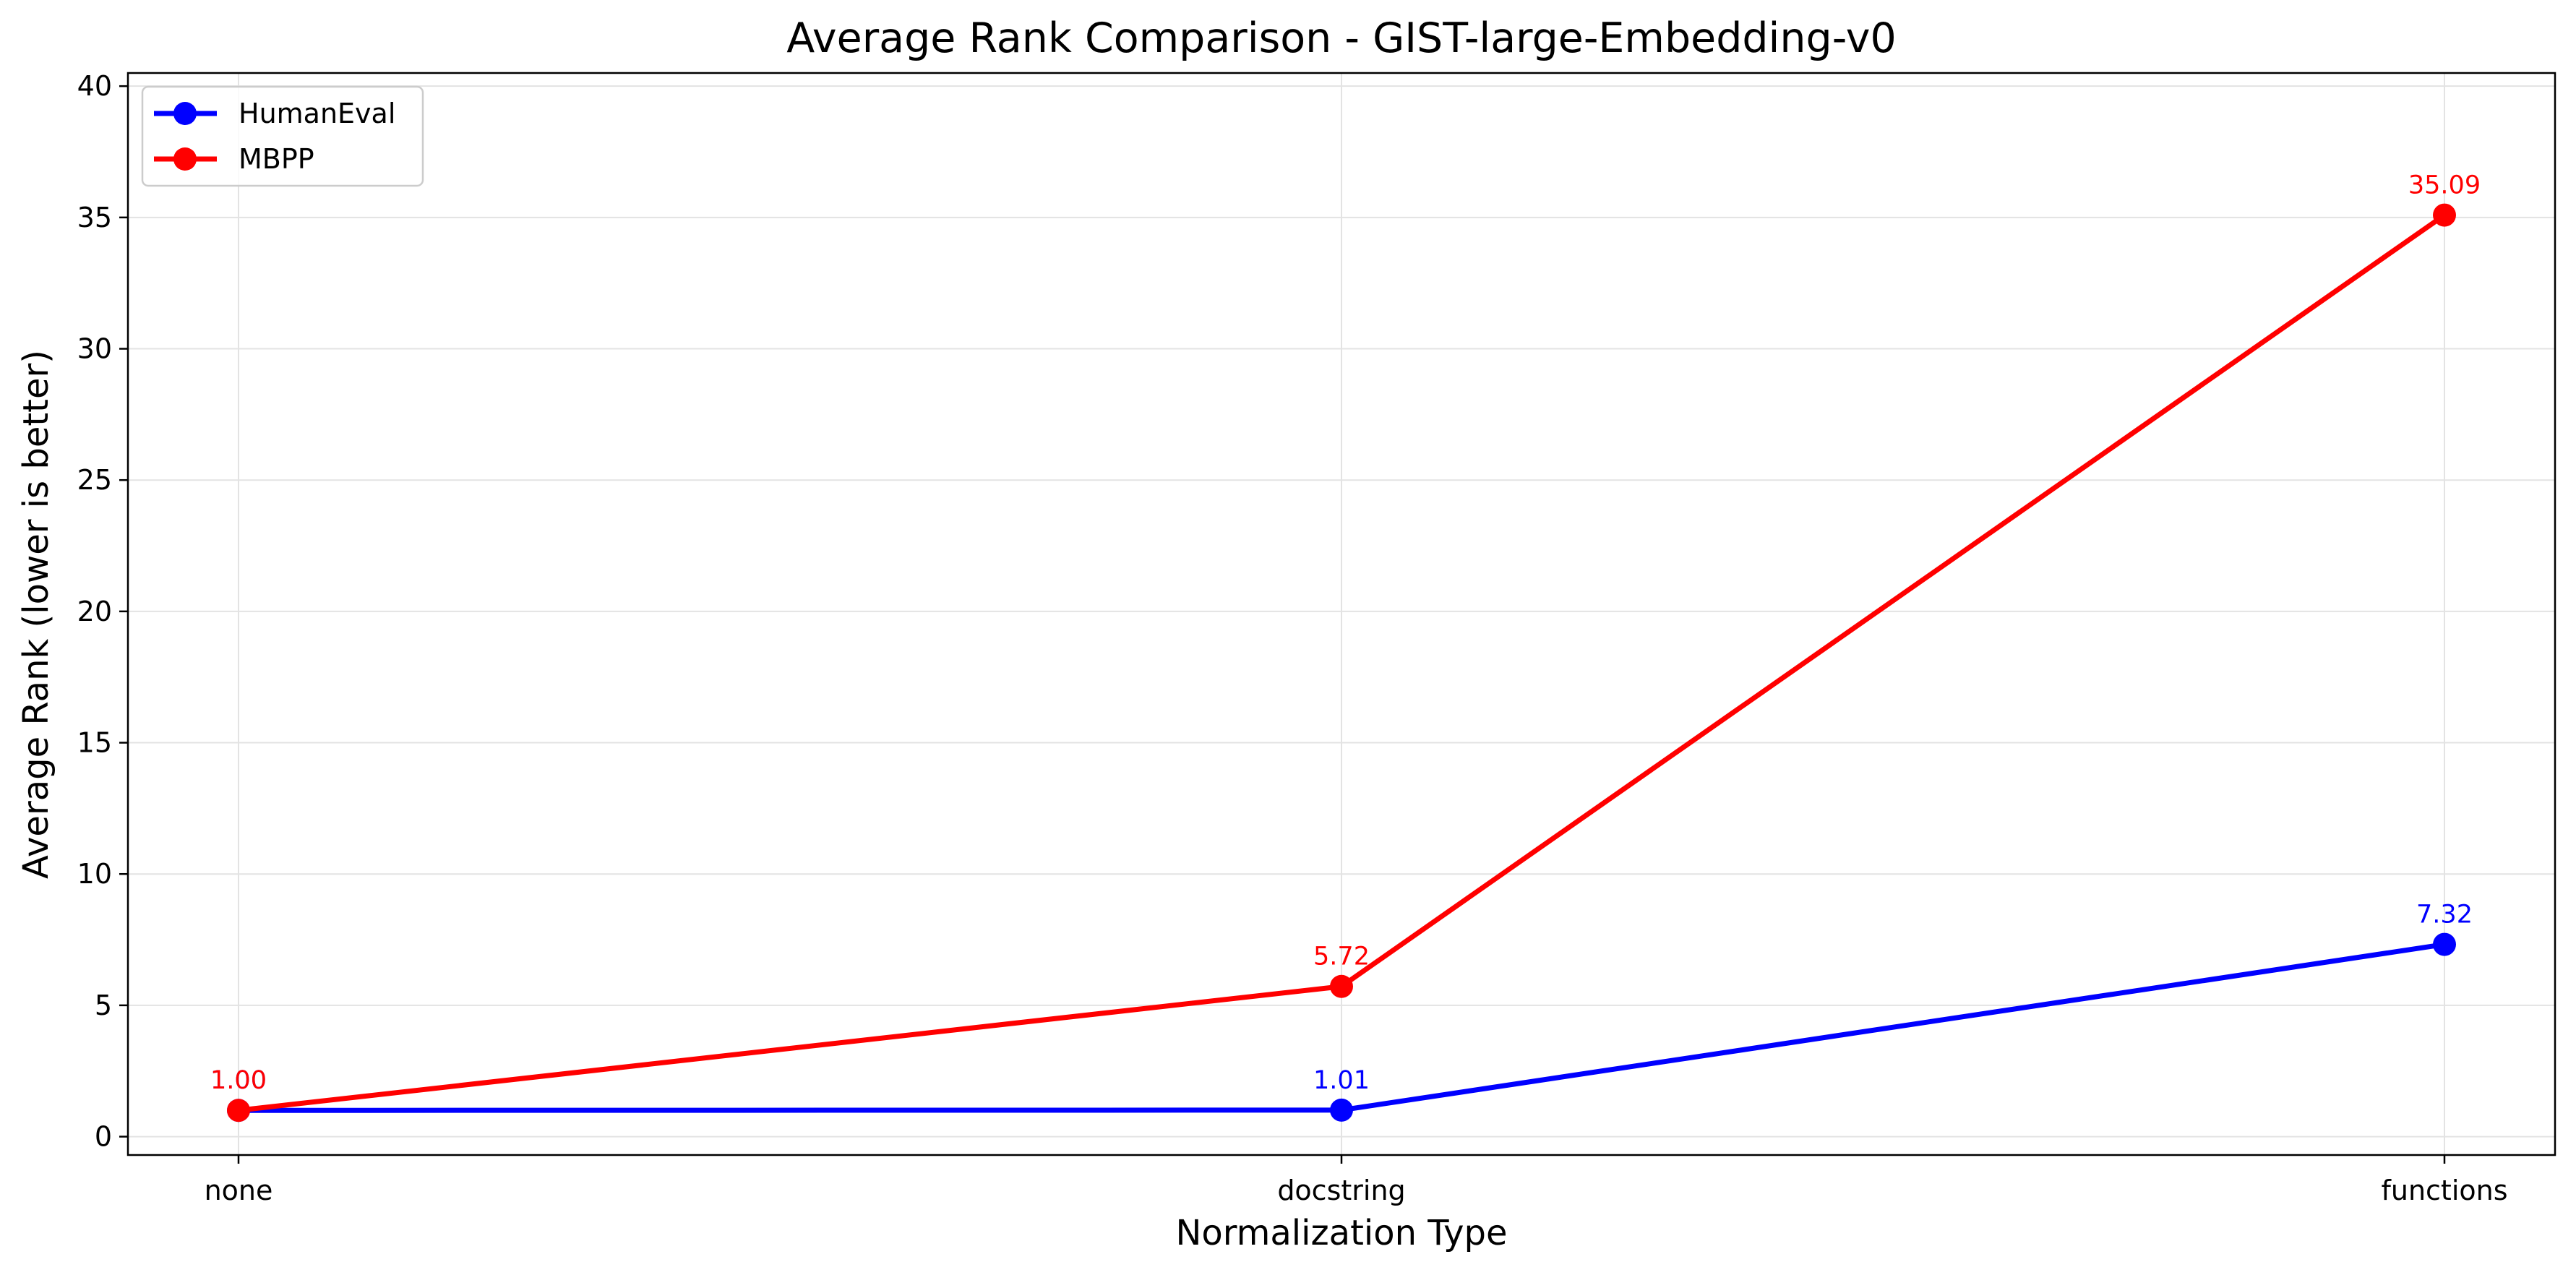 Image resolution: width=2576 pixels, height=1275 pixels. Describe the element at coordinates (277, 159) in the screenshot. I see `legend-label-mbpp: MBPP` at that location.